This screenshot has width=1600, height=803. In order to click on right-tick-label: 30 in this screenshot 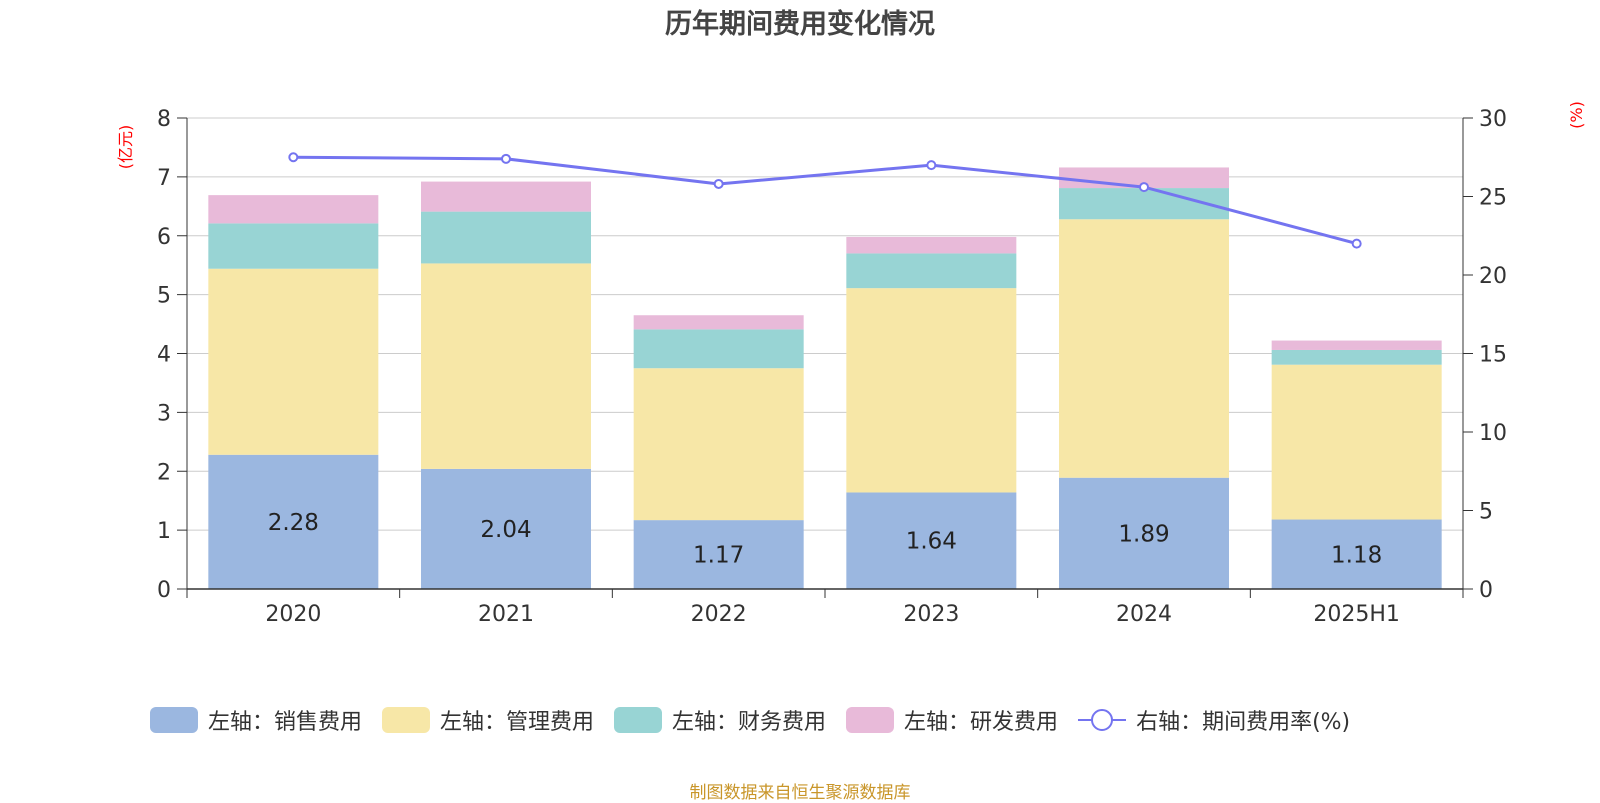, I will do `click(1493, 119)`.